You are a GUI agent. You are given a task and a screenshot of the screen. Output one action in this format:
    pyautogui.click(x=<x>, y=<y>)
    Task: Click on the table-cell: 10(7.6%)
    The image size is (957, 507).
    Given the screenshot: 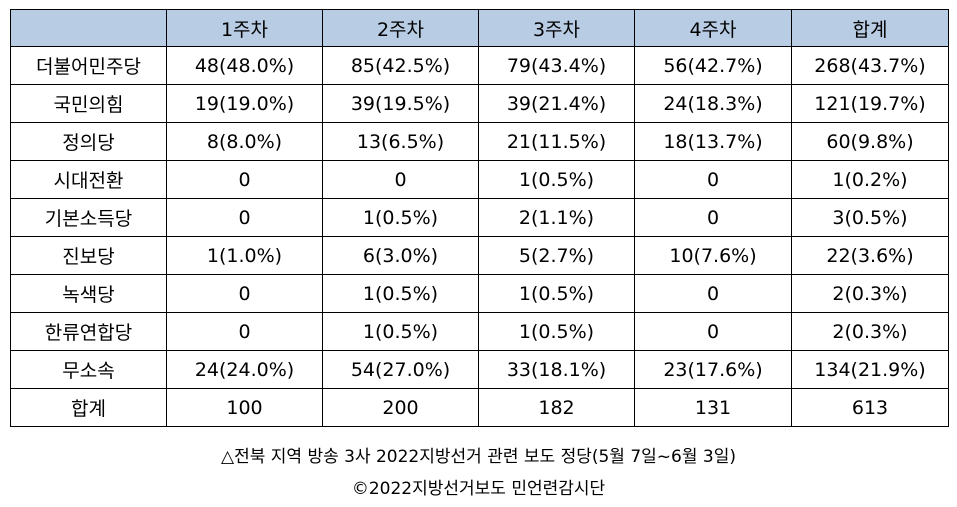 What is the action you would take?
    pyautogui.click(x=713, y=255)
    